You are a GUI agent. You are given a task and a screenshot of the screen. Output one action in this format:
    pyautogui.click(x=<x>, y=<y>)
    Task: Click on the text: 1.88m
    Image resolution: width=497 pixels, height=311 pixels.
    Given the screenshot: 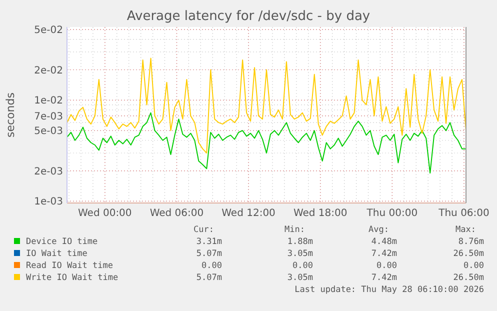 What is the action you would take?
    pyautogui.click(x=300, y=242)
    